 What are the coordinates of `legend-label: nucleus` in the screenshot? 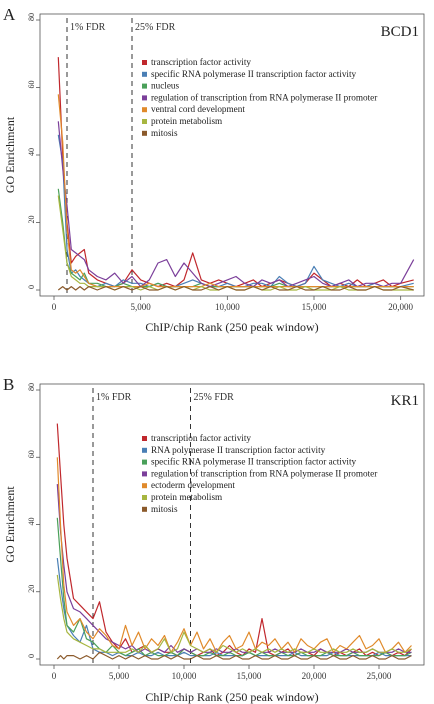 It's located at (165, 86).